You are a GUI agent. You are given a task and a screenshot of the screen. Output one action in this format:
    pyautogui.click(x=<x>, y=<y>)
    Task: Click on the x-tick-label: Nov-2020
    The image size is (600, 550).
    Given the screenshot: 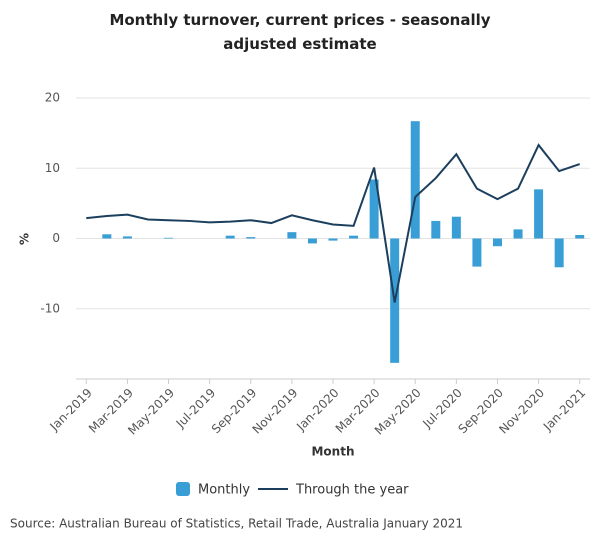 What is the action you would take?
    pyautogui.click(x=521, y=411)
    